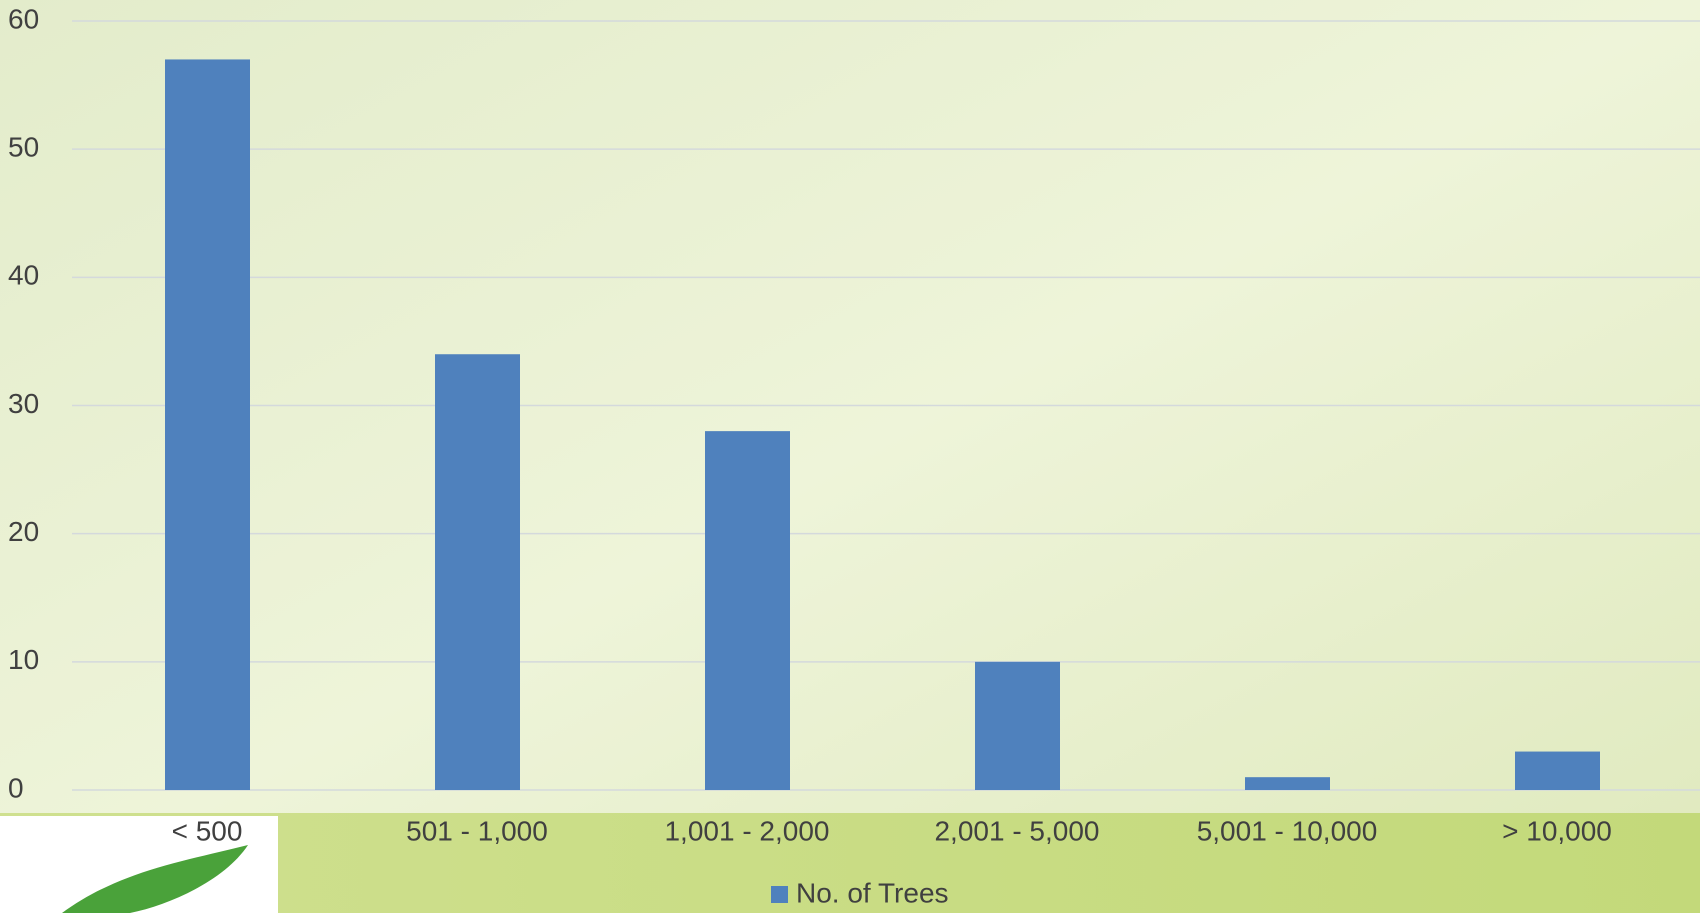  What do you see at coordinates (477, 830) in the screenshot?
I see `x-tick-label: 501 - 1,000` at bounding box center [477, 830].